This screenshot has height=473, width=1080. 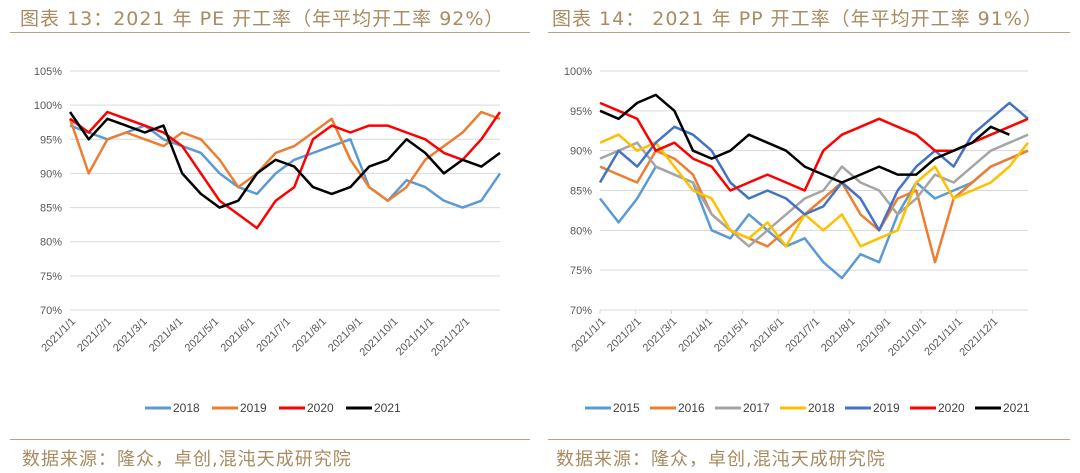 I want to click on series-line-2020, so click(x=285, y=170).